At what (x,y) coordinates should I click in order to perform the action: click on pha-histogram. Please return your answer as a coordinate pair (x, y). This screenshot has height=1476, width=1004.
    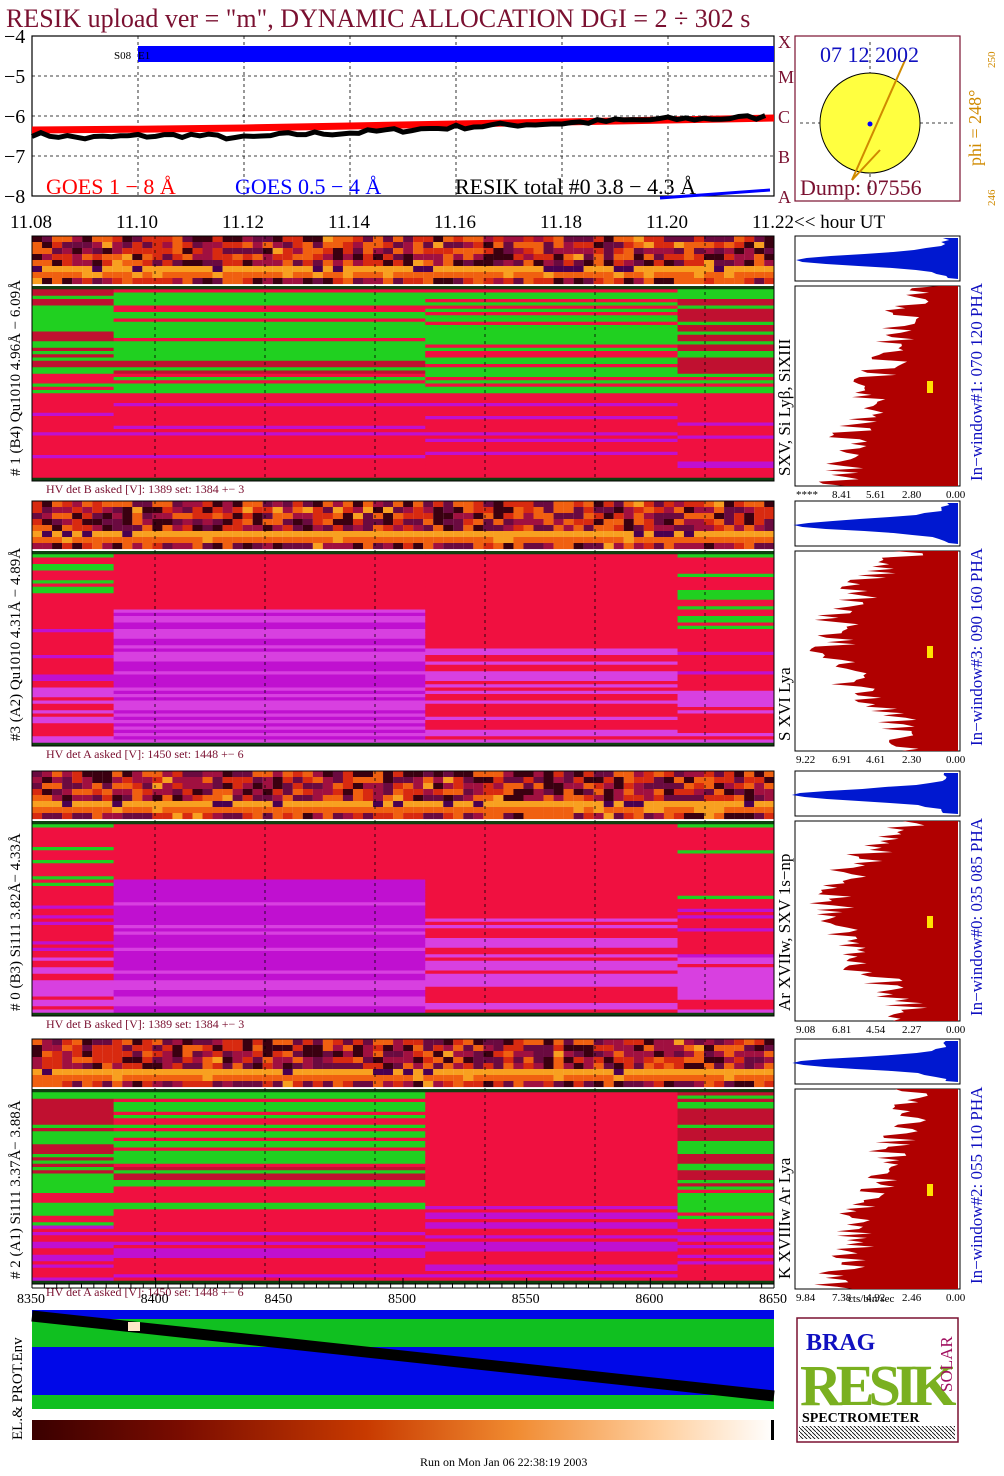
    Looking at the image, I should click on (876, 1061).